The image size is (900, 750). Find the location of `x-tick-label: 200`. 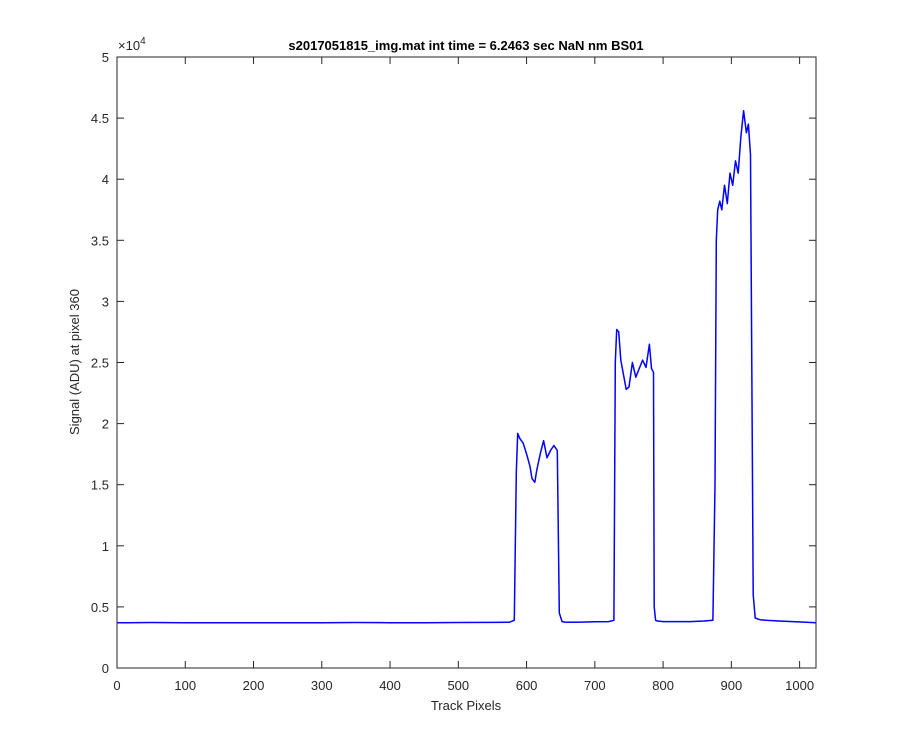

x-tick-label: 200 is located at coordinates (254, 685).